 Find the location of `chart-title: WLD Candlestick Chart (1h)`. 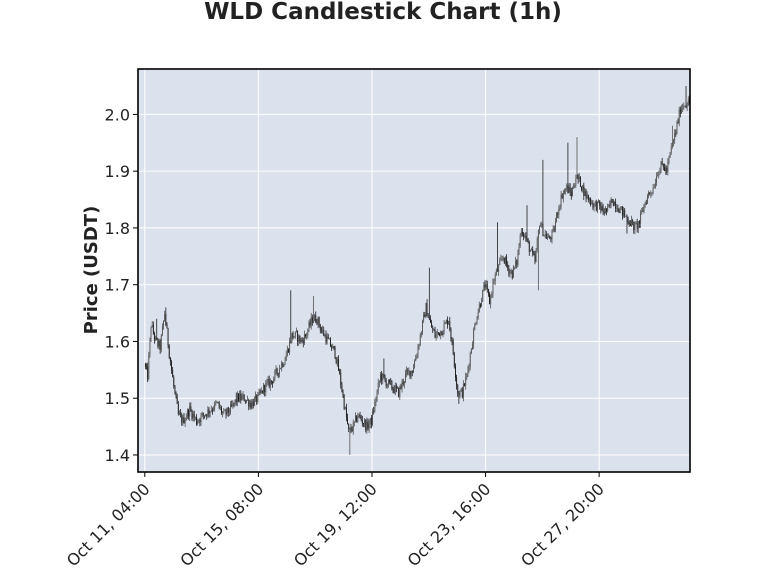

chart-title: WLD Candlestick Chart (1h) is located at coordinates (383, 12).